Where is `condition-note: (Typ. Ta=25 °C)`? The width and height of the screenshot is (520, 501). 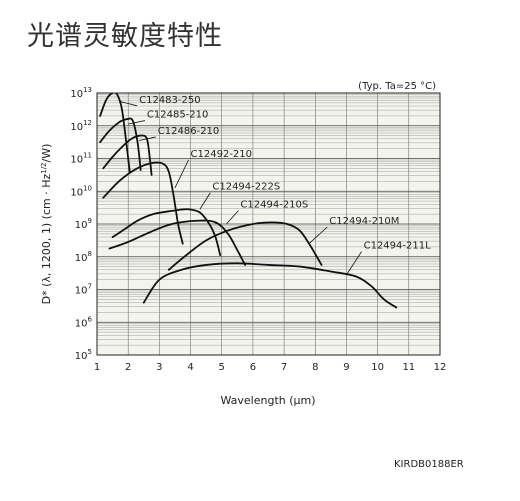 condition-note: (Typ. Ta=25 °C) is located at coordinates (397, 86).